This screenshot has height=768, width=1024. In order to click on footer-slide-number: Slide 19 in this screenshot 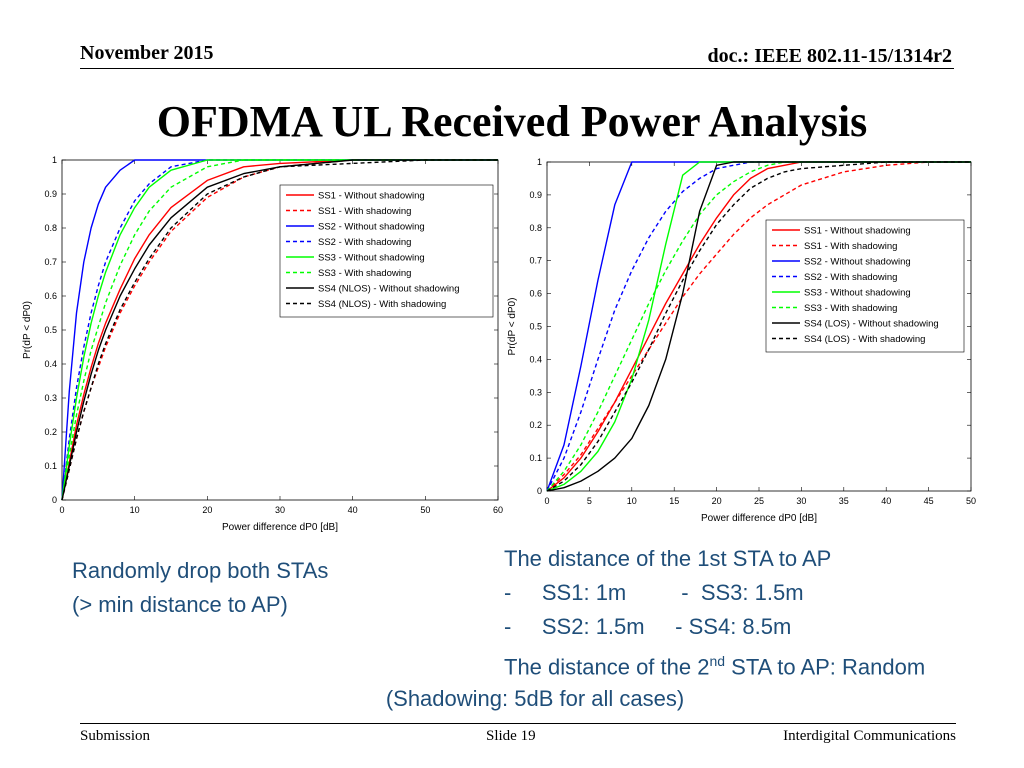, I will do `click(511, 736)`.